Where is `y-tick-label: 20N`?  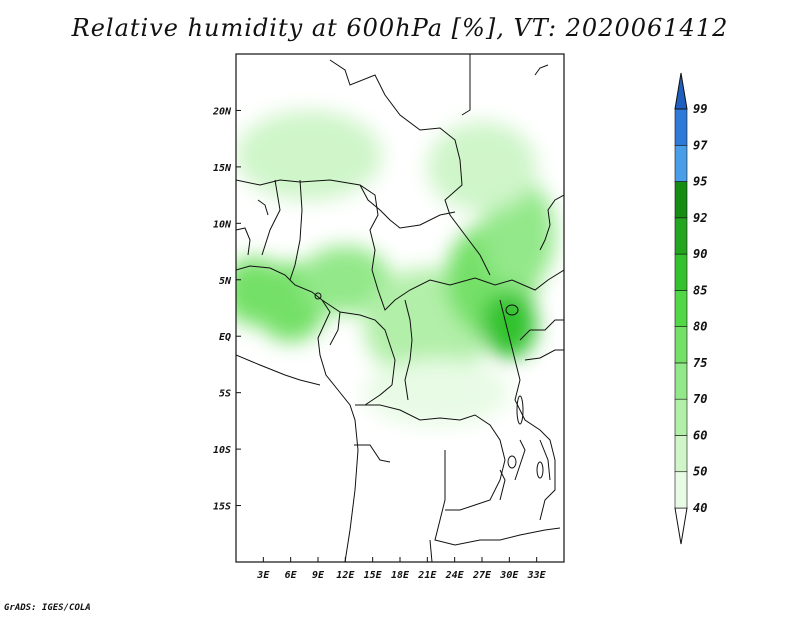
y-tick-label: 20N is located at coordinates (222, 111).